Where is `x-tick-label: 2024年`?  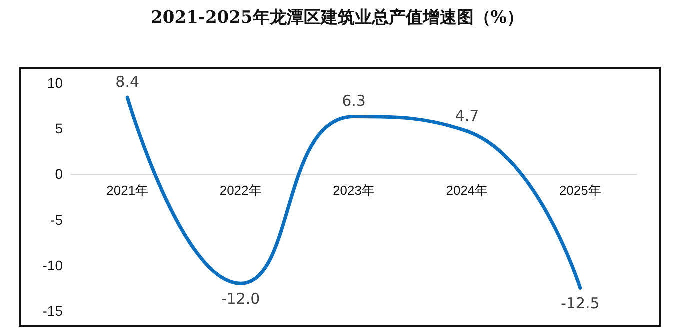 x-tick-label: 2024年 is located at coordinates (467, 190).